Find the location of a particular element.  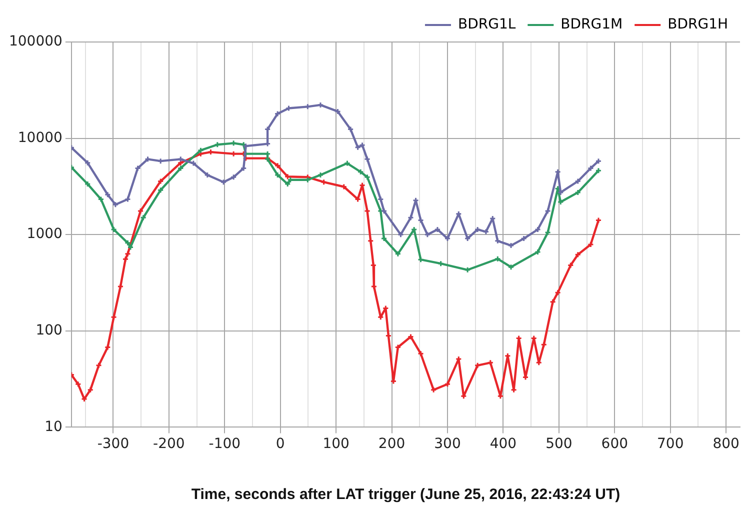

x-tick-label: 300 is located at coordinates (447, 444).